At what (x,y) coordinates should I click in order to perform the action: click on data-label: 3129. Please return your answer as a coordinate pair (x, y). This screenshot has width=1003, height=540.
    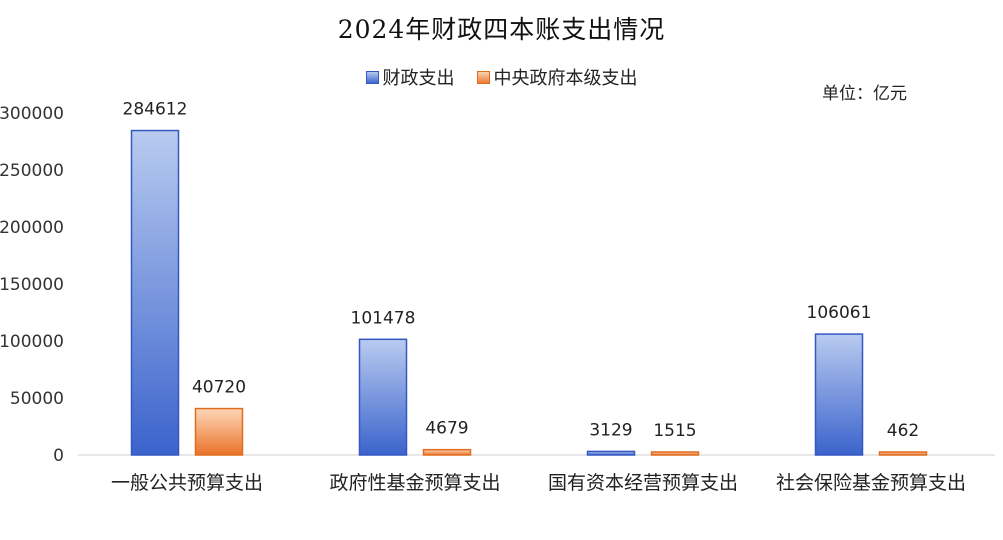
    Looking at the image, I should click on (610, 430).